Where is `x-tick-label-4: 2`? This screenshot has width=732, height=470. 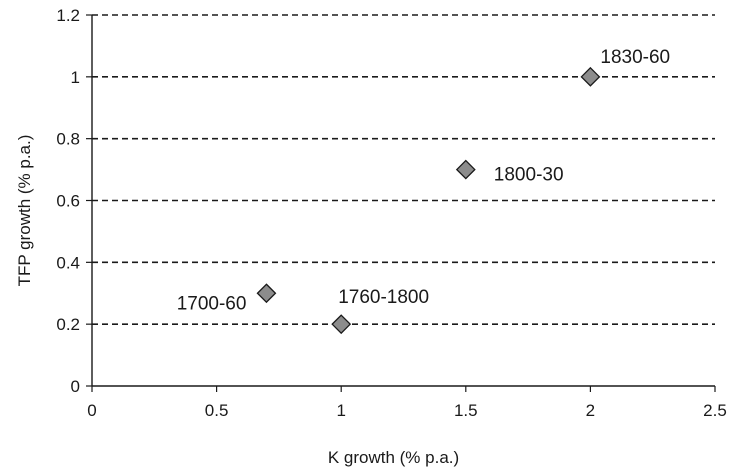
x-tick-label-4: 2 is located at coordinates (590, 410).